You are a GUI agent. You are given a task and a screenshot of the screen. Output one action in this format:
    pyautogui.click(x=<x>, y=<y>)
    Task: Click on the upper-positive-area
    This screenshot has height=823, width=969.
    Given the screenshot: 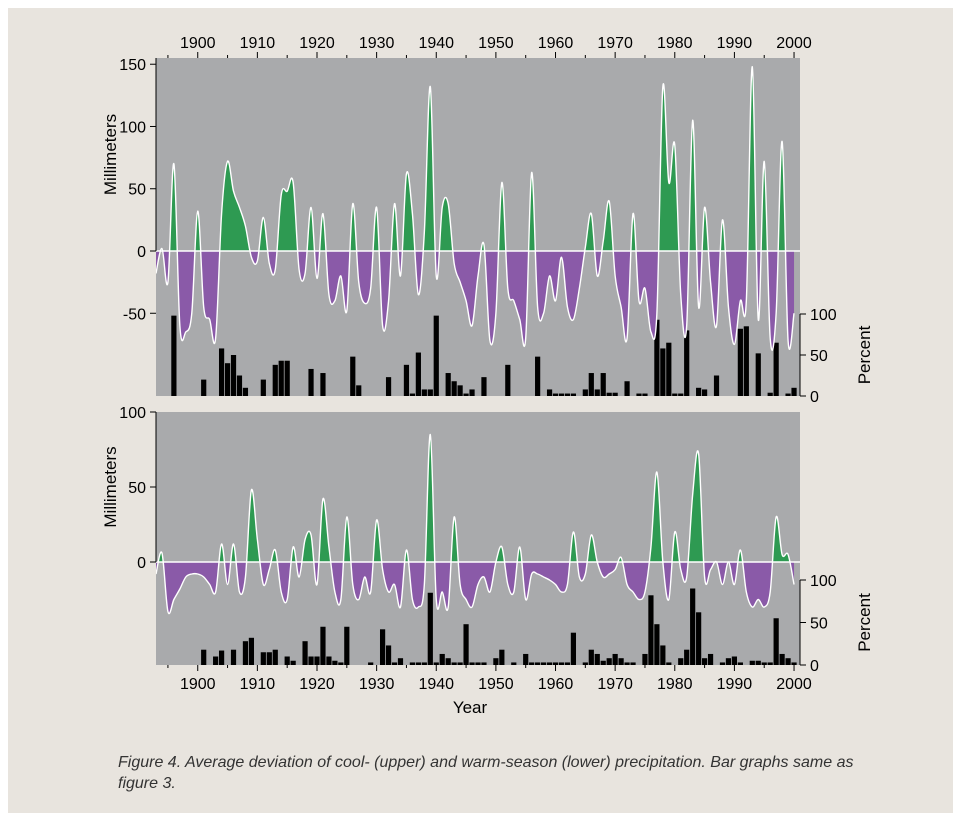 What is the action you would take?
    pyautogui.click(x=475, y=158)
    